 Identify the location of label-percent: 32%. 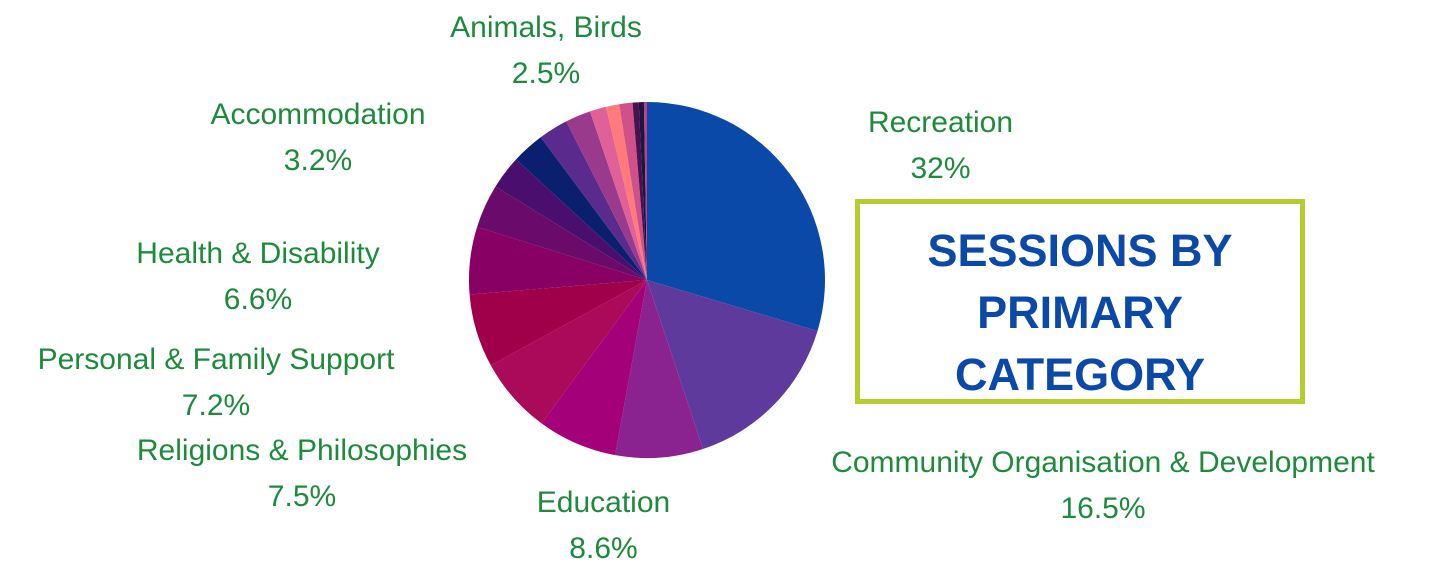
(940, 168).